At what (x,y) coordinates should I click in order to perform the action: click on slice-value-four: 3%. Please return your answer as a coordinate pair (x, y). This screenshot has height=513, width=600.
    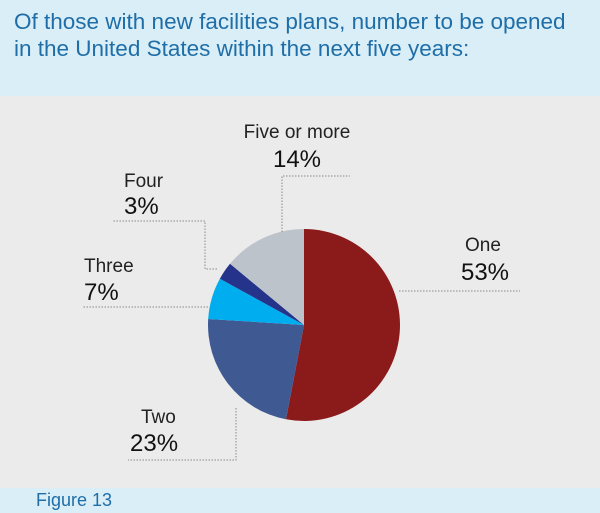
    Looking at the image, I should click on (141, 206).